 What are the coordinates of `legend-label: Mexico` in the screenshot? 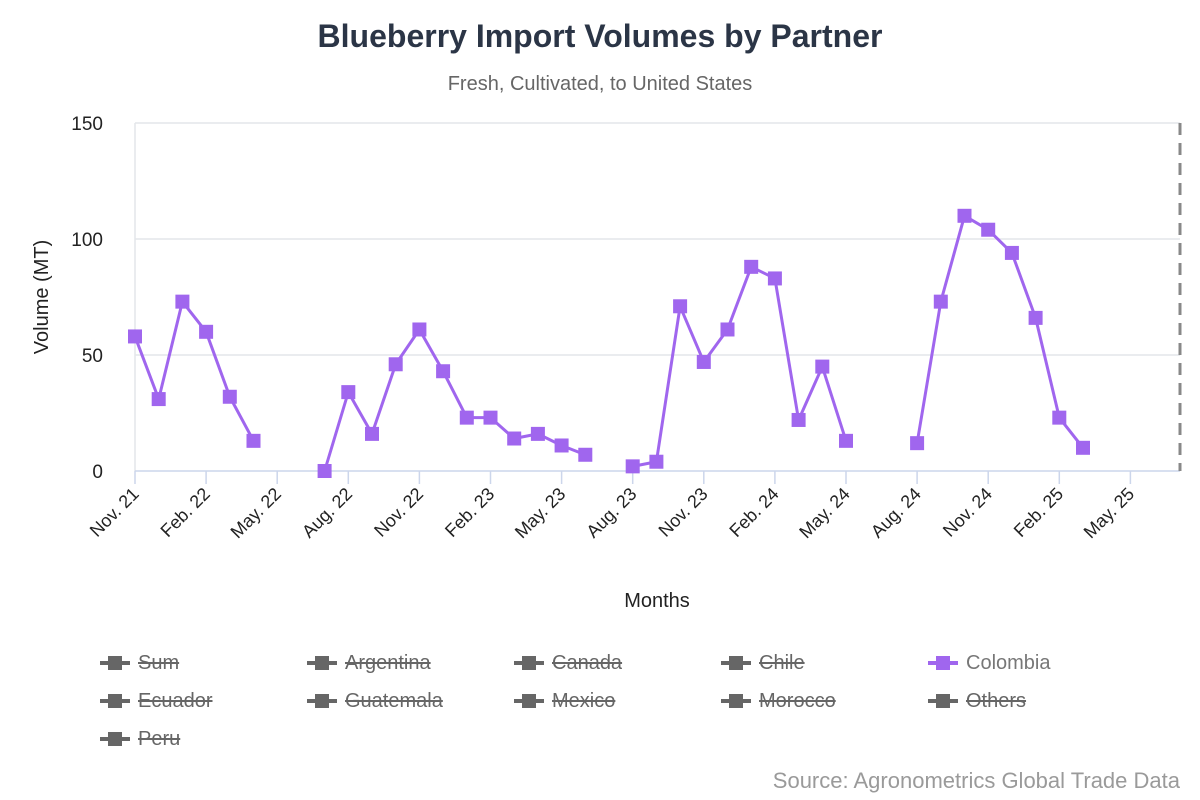 It's located at (584, 700).